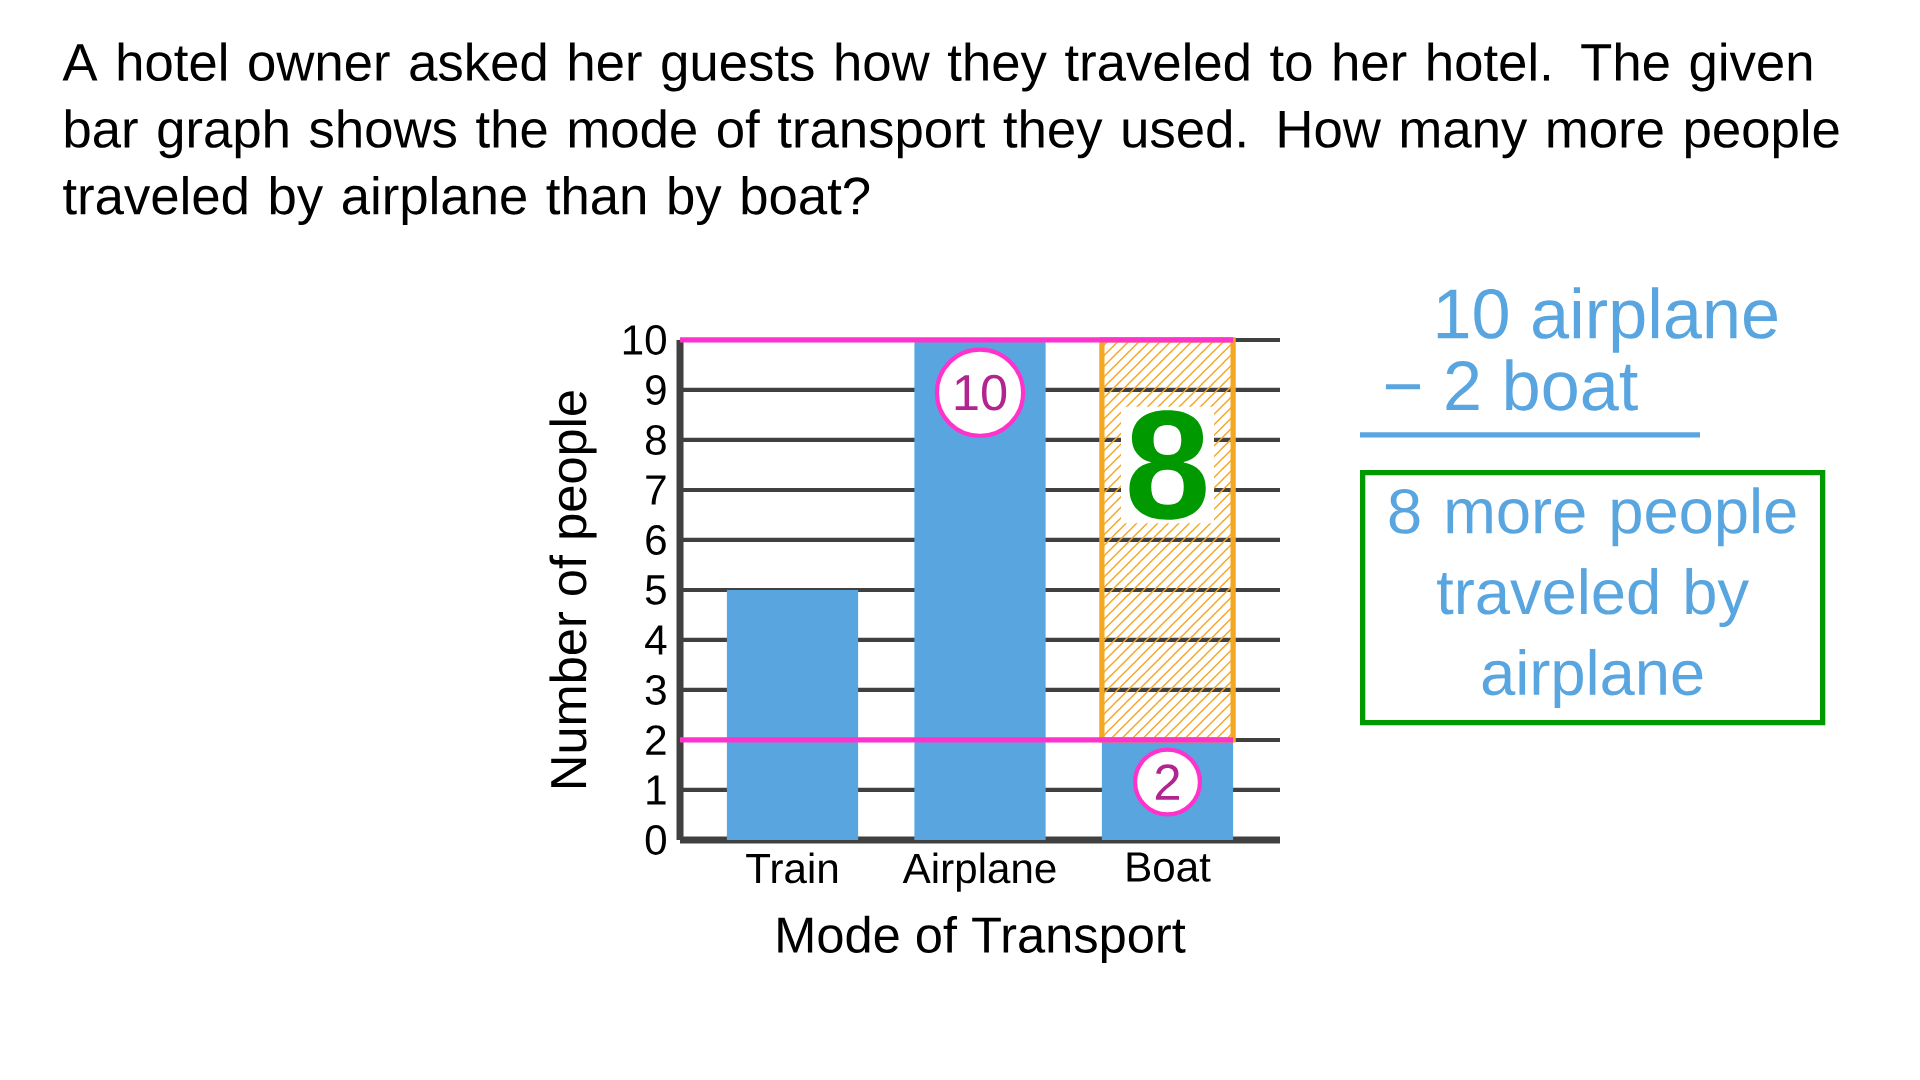  What do you see at coordinates (655, 440) in the screenshot?
I see `y-tick-label: 8` at bounding box center [655, 440].